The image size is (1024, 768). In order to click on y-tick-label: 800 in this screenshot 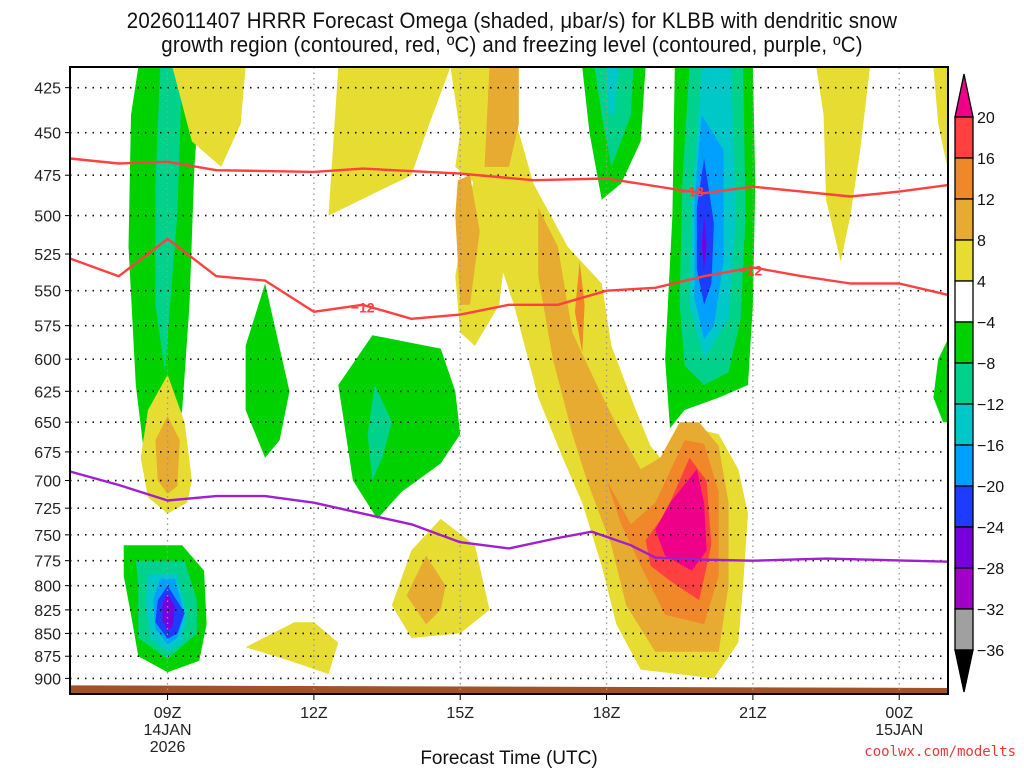, I will do `click(47, 587)`.